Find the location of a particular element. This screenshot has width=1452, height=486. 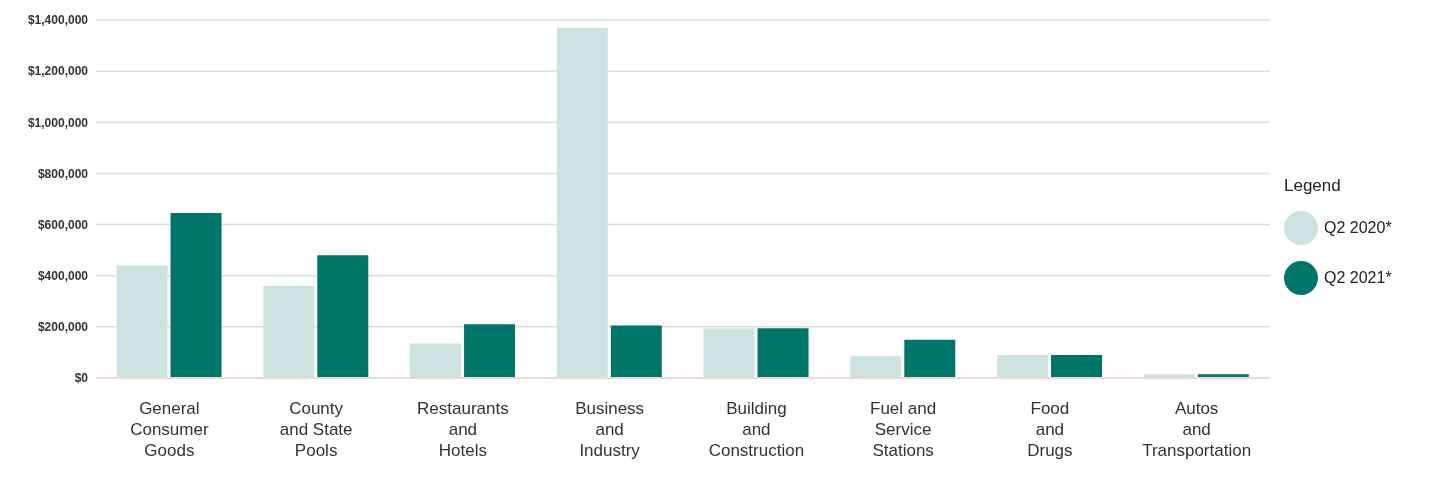

x-tick-label: Autos and Transportation is located at coordinates (1197, 429).